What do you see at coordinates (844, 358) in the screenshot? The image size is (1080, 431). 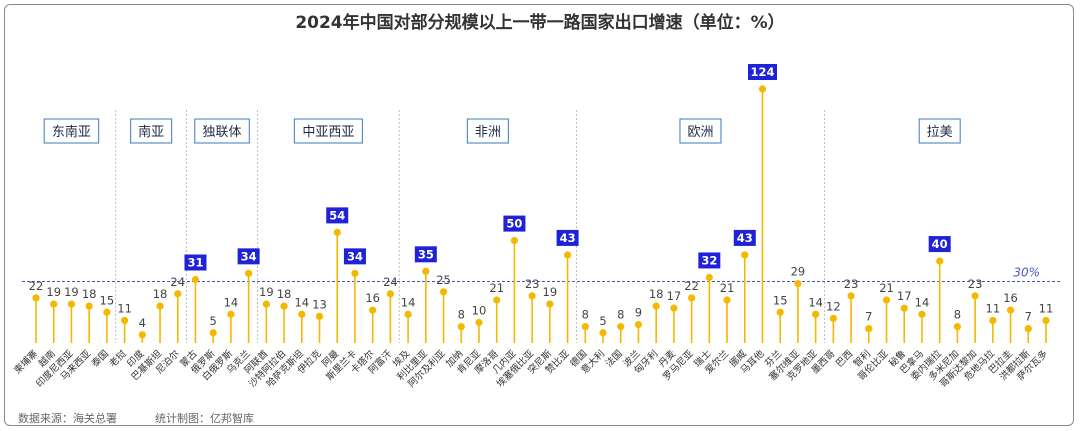 I see `category-label: 巴西` at bounding box center [844, 358].